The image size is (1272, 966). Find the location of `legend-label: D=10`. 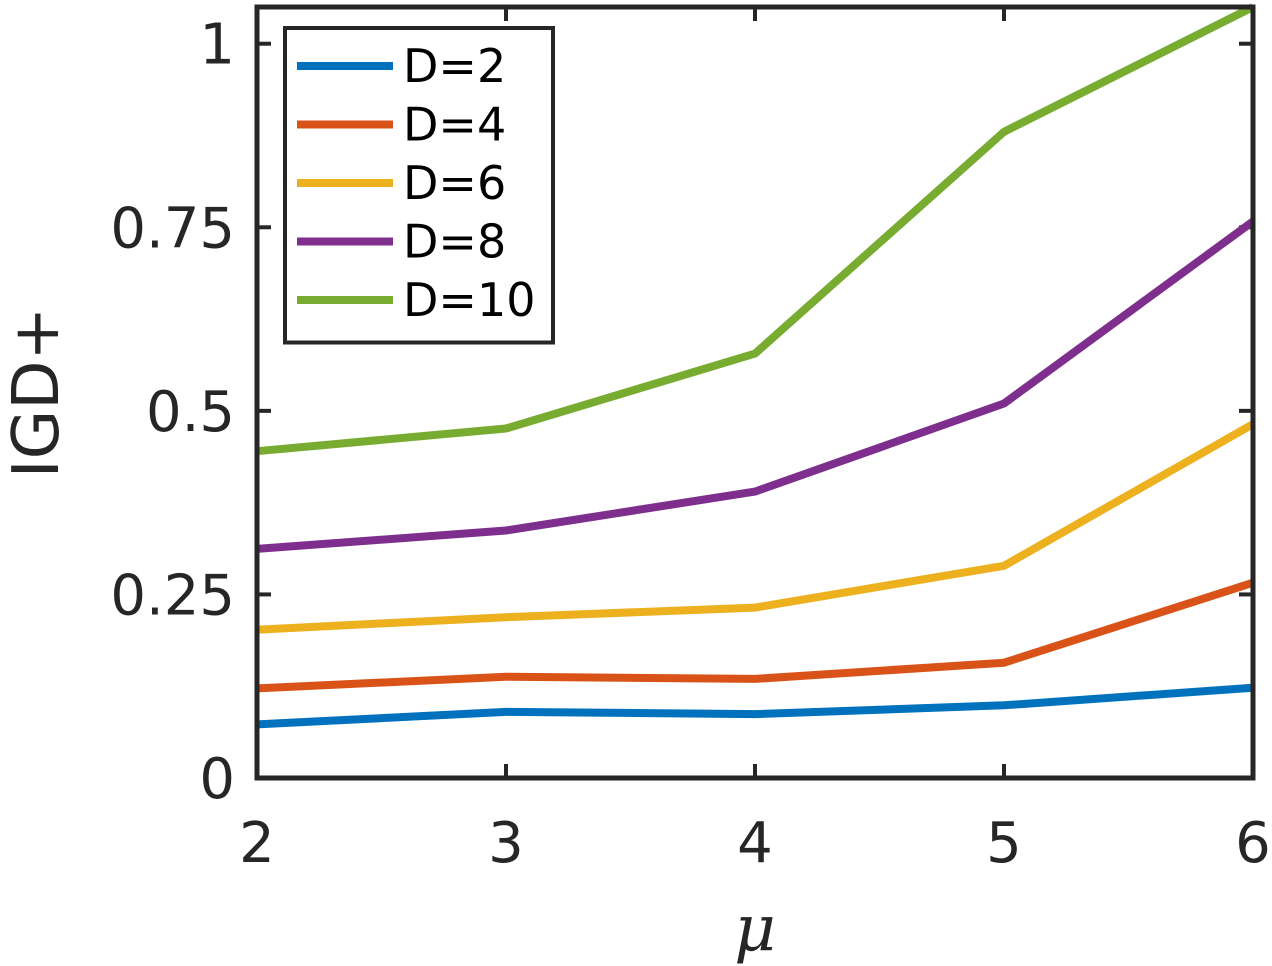

legend-label: D=10 is located at coordinates (469, 300).